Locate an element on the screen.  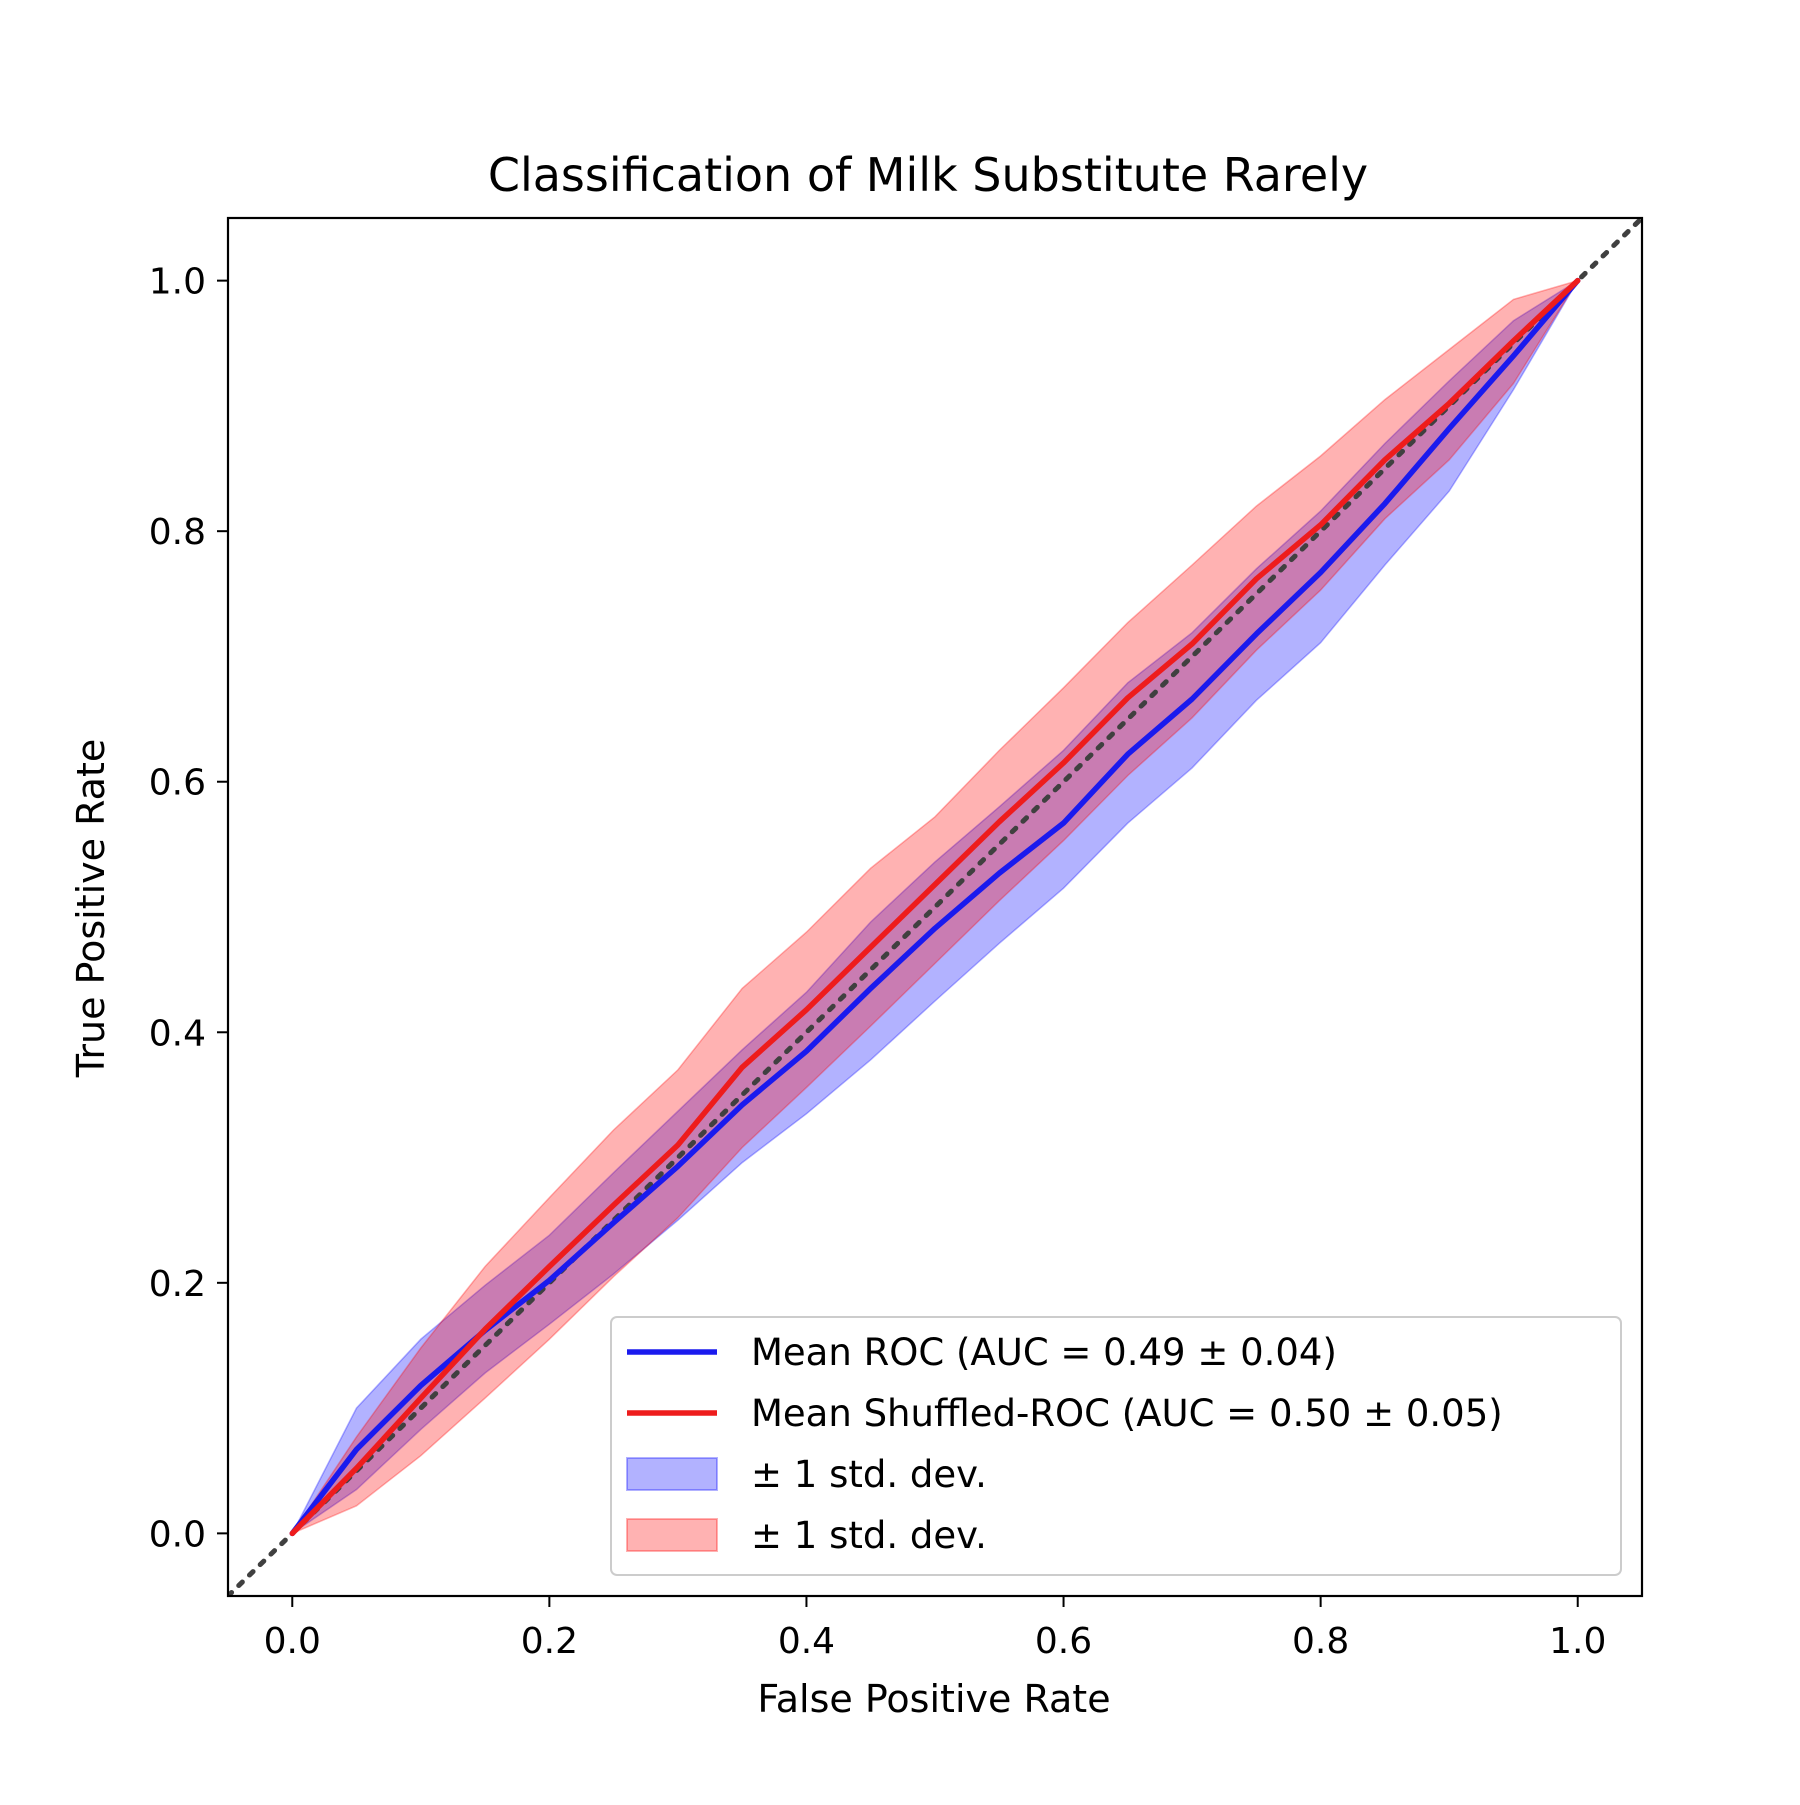
x-tick-label: 0.2 is located at coordinates (549, 1641).